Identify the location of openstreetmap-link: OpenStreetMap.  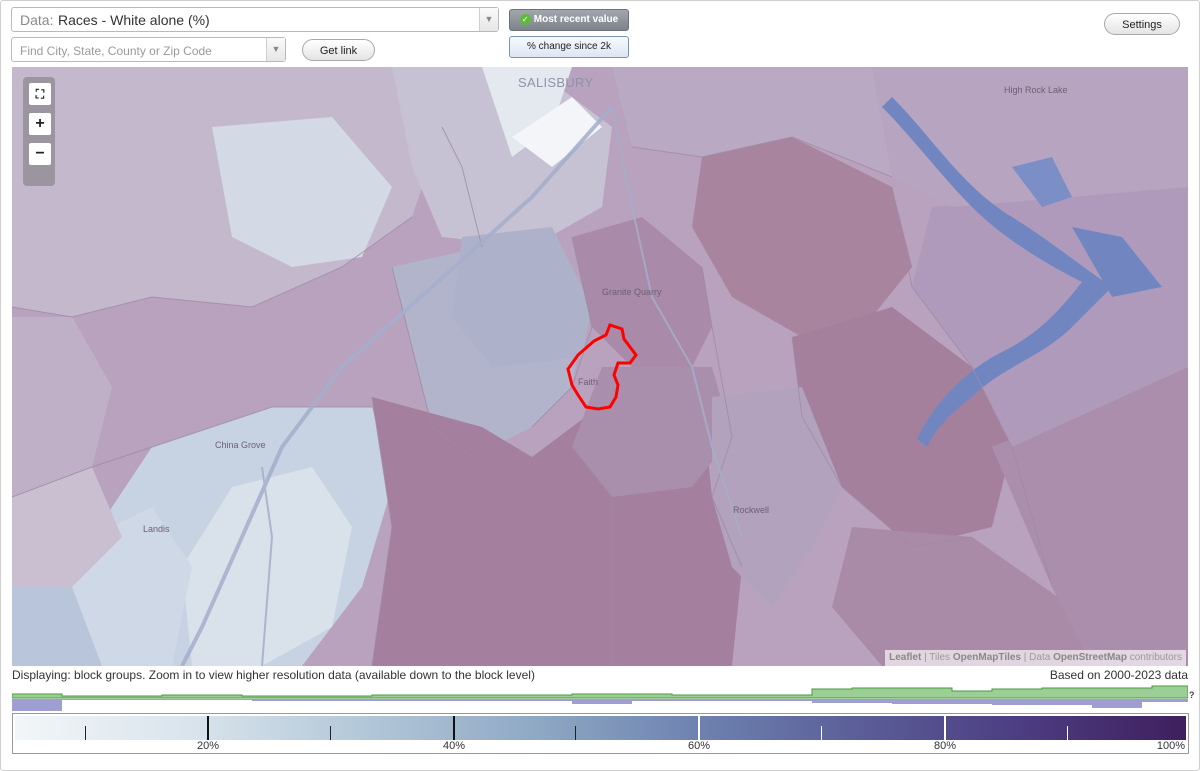
(1090, 657).